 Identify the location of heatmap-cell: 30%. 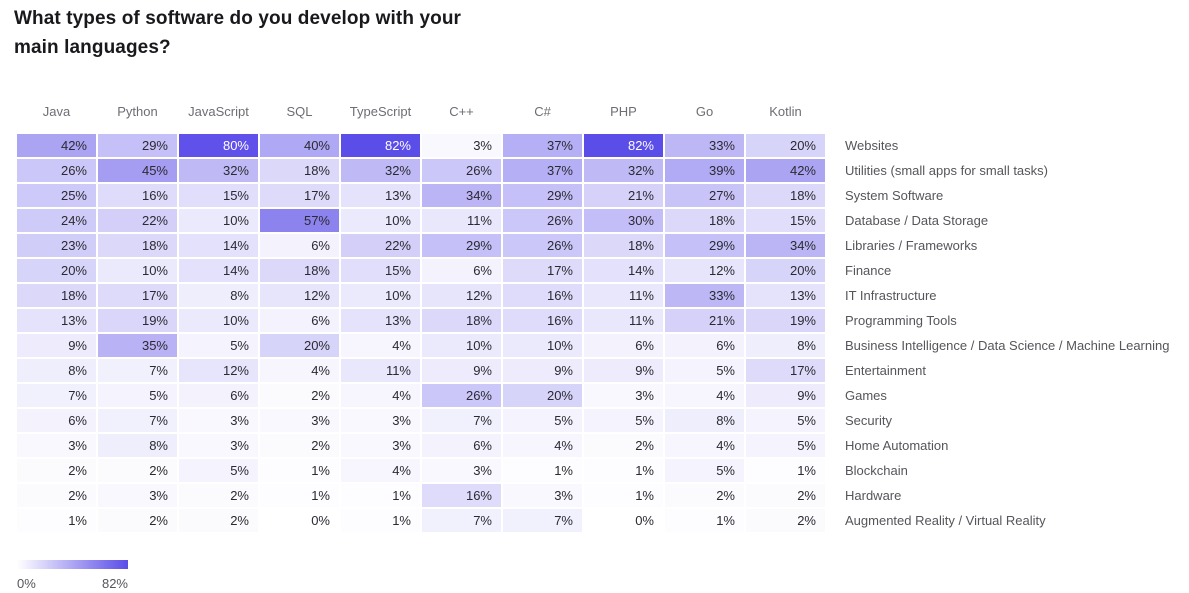
(623, 220).